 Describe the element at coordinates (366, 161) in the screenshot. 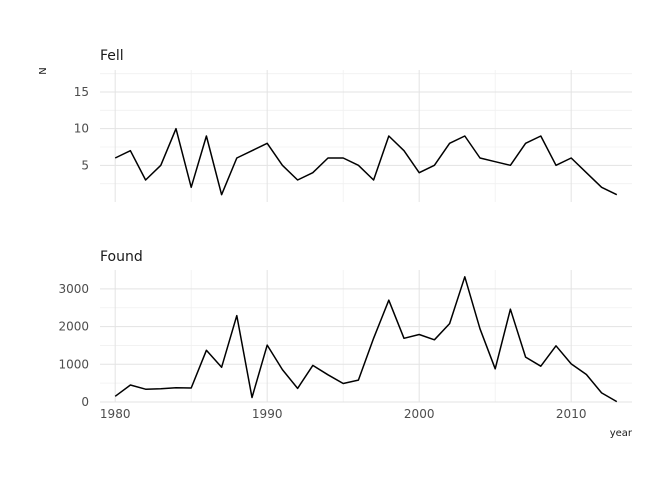

I see `fell-series-line` at that location.